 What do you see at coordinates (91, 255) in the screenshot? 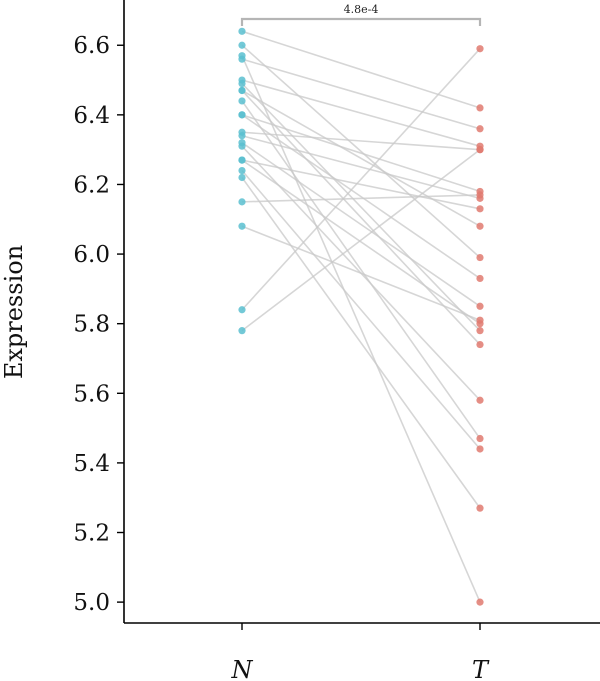
I see `y-tick-label: 6.0` at bounding box center [91, 255].